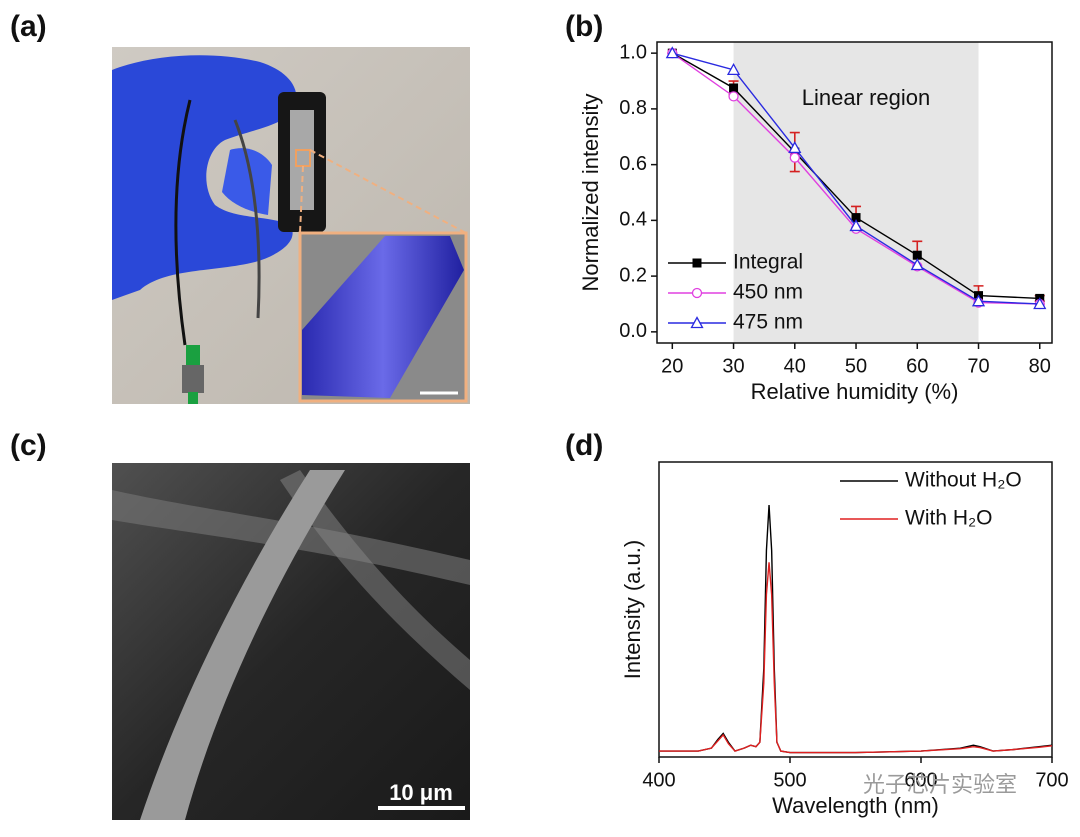 Image resolution: width=1080 pixels, height=837 pixels. I want to click on panel-label: (a), so click(28, 26).